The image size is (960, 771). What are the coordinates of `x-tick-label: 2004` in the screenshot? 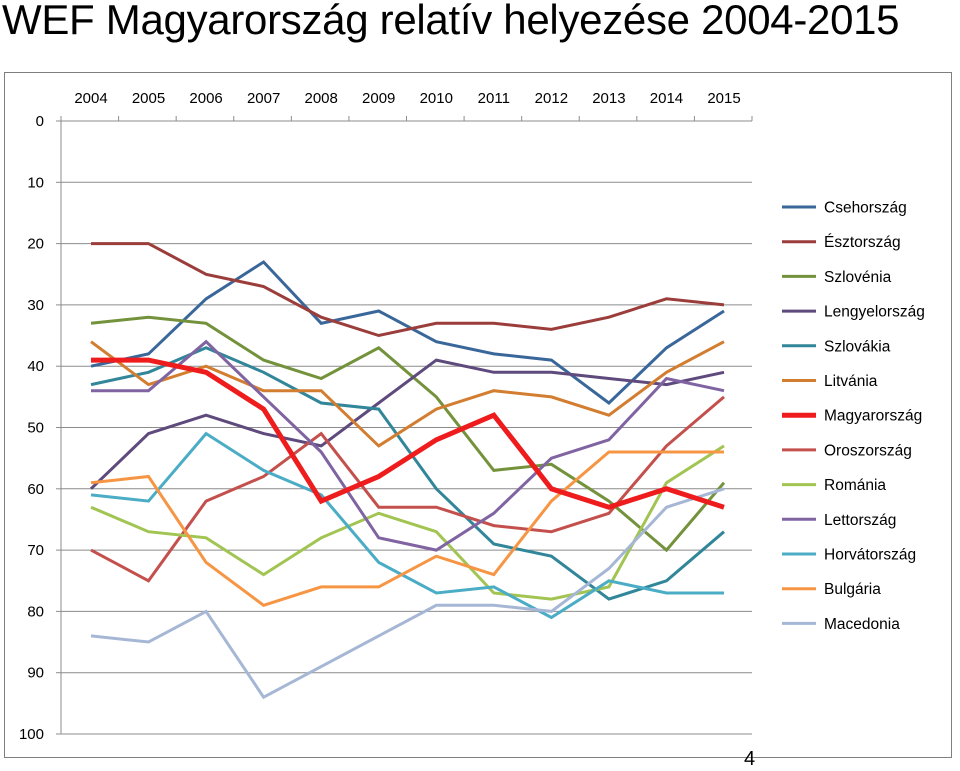 It's located at (90, 98).